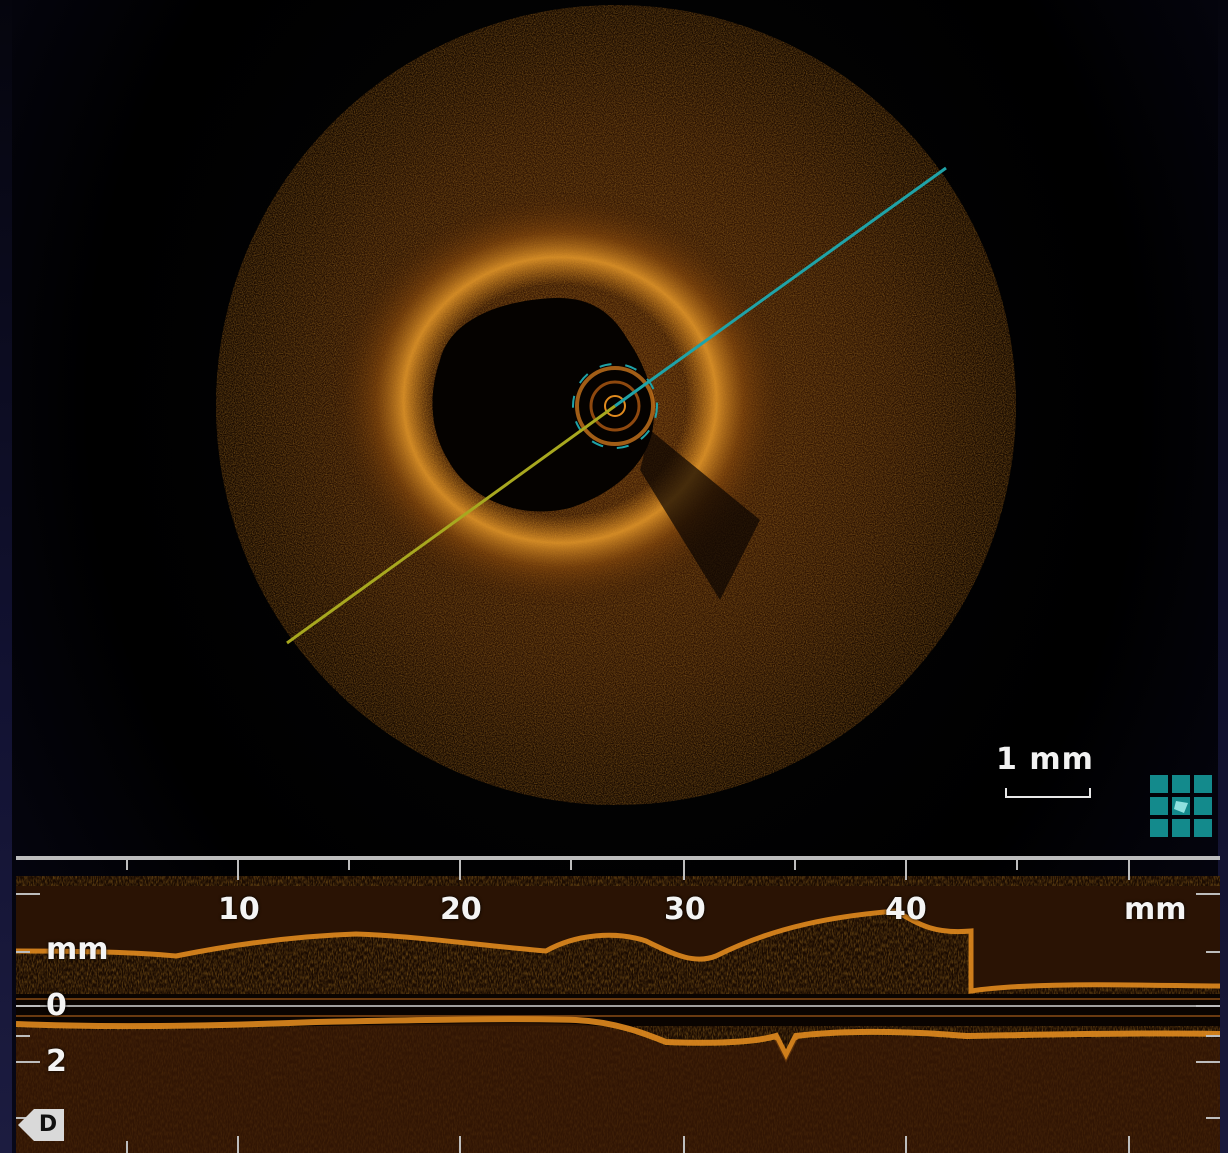 Image resolution: width=1228 pixels, height=1153 pixels. I want to click on scale-label: 1 mm, so click(1045, 759).